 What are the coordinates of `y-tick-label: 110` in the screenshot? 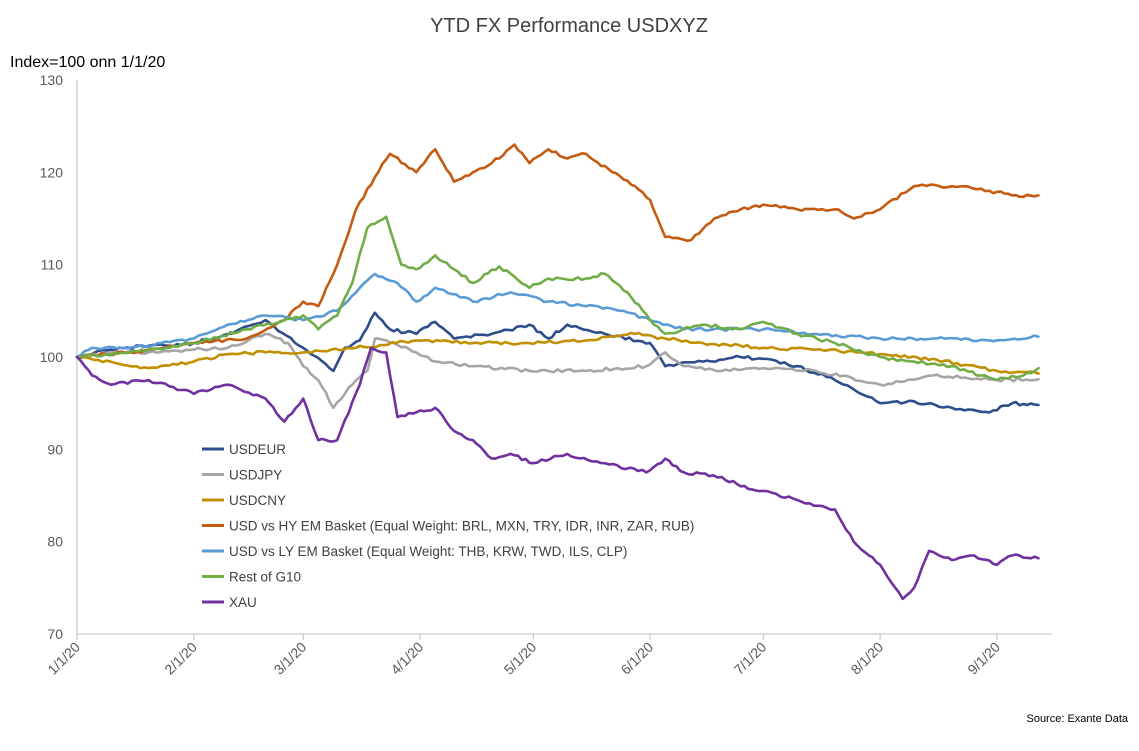 It's located at (52, 265).